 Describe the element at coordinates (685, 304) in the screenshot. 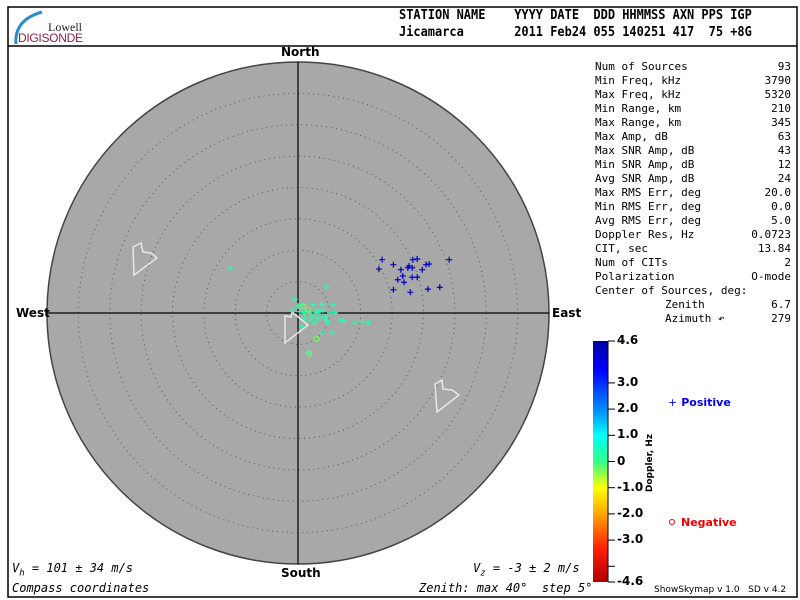

I see `stat-label: Zenith` at that location.